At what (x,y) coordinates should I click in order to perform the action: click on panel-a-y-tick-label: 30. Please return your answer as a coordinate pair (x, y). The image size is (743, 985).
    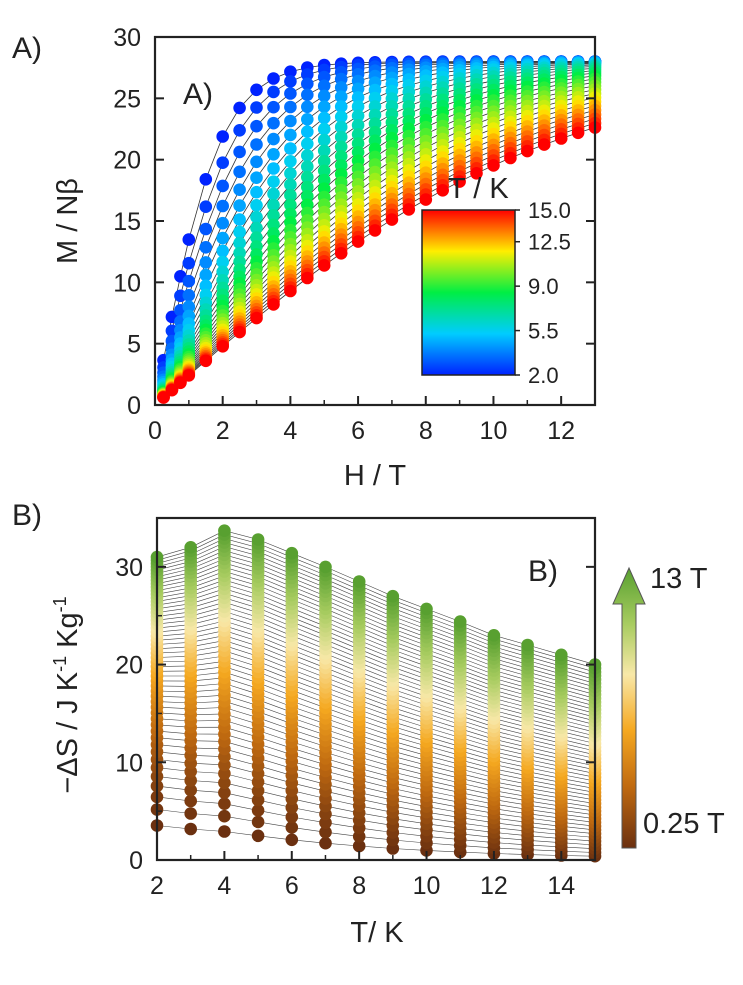
    Looking at the image, I should click on (127, 38).